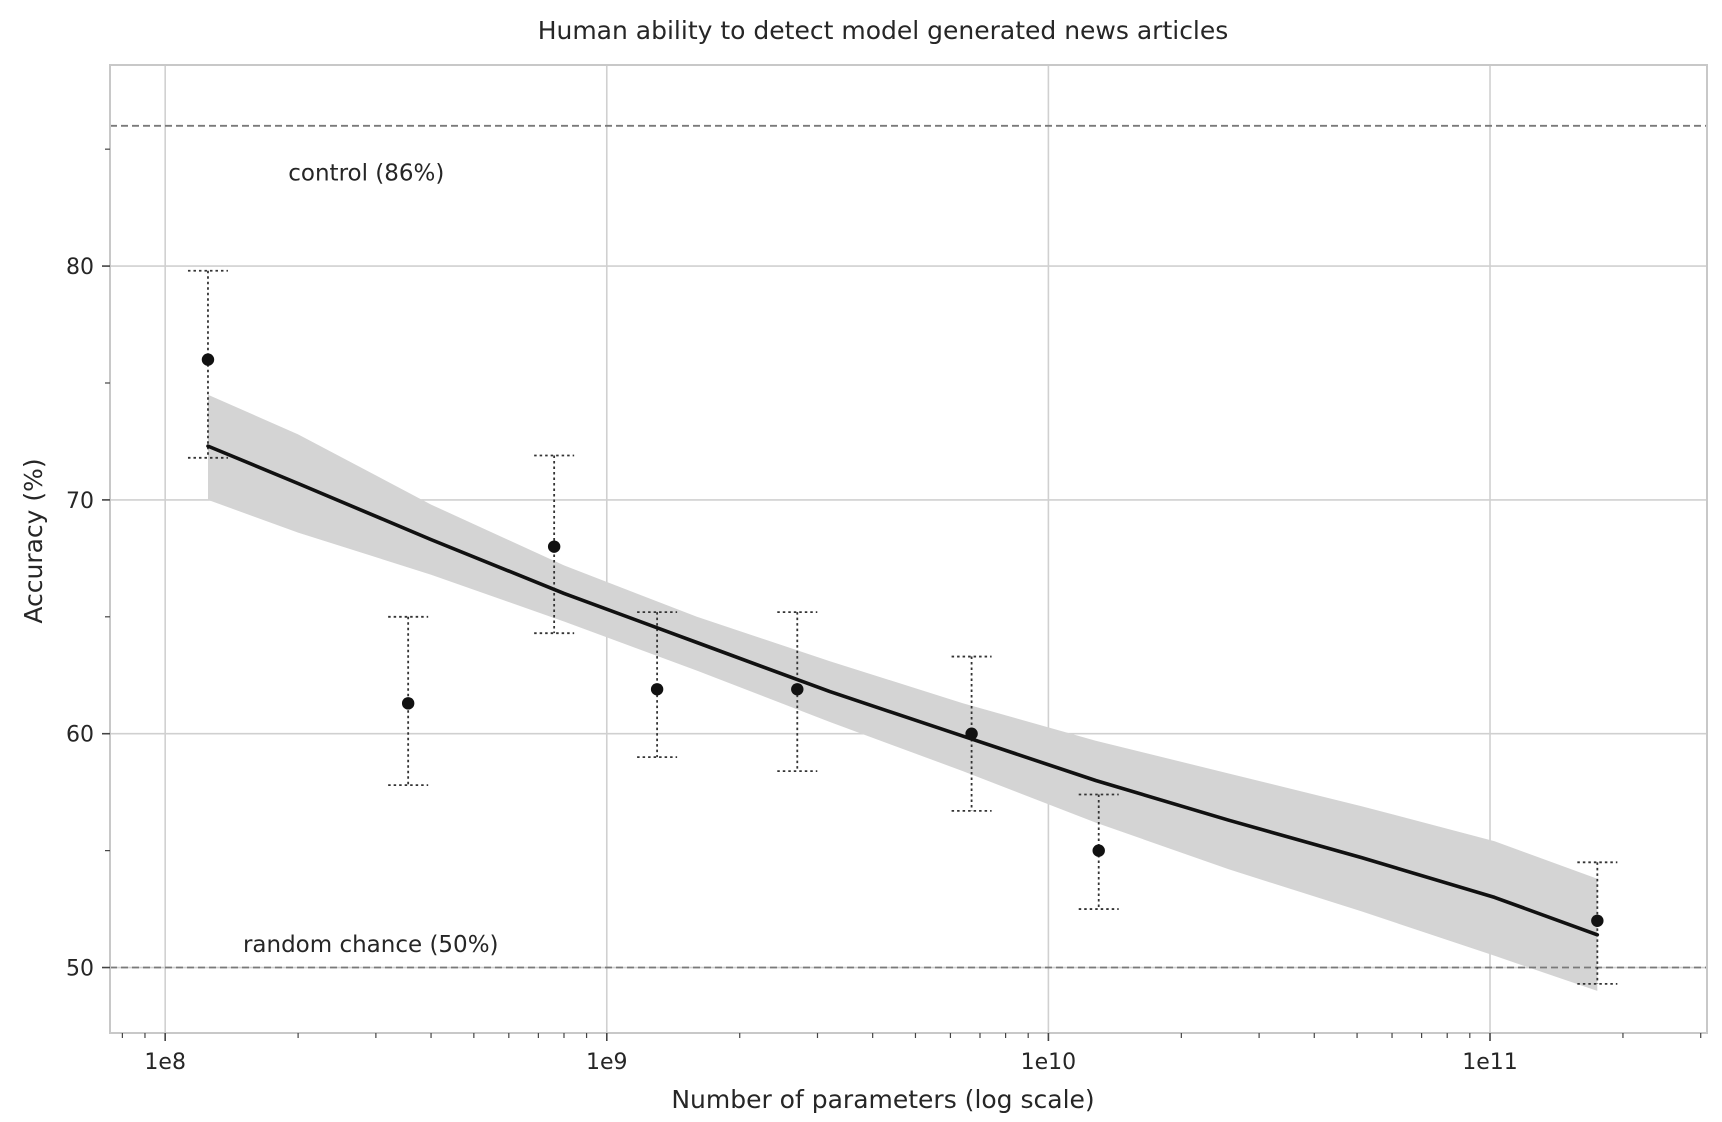  Describe the element at coordinates (80, 969) in the screenshot. I see `y-tick-label: 50` at that location.